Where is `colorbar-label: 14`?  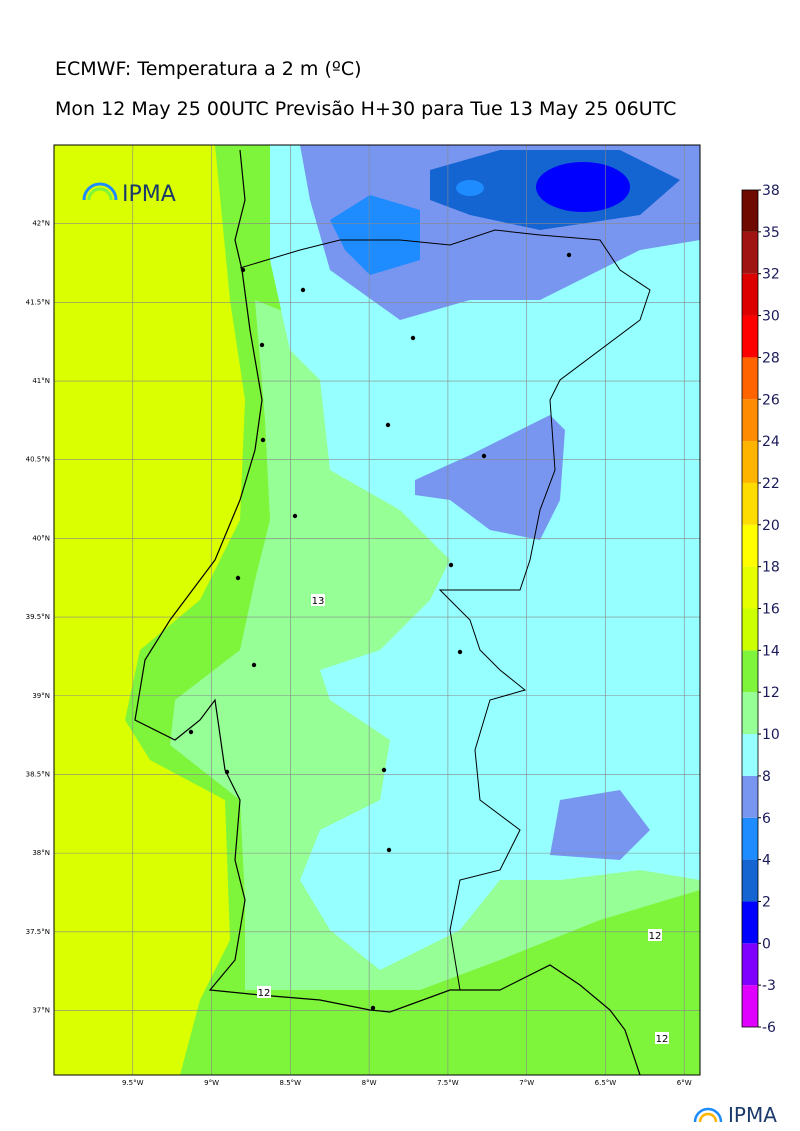
colorbar-label: 14 is located at coordinates (771, 651).